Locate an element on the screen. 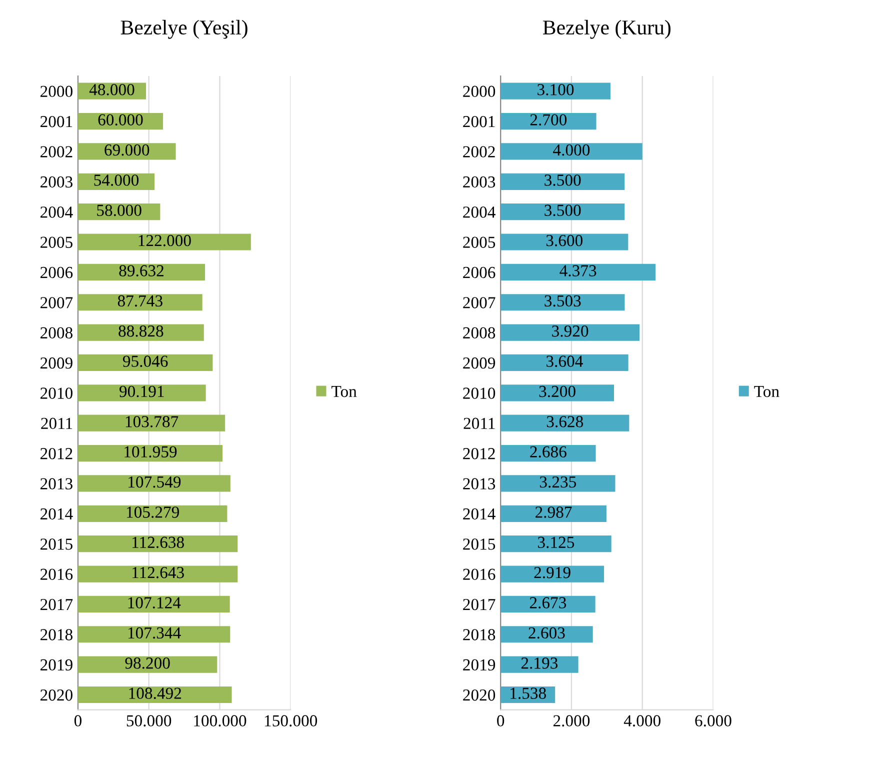 The height and width of the screenshot is (760, 886). y-tick-label: 2004 is located at coordinates (479, 212).